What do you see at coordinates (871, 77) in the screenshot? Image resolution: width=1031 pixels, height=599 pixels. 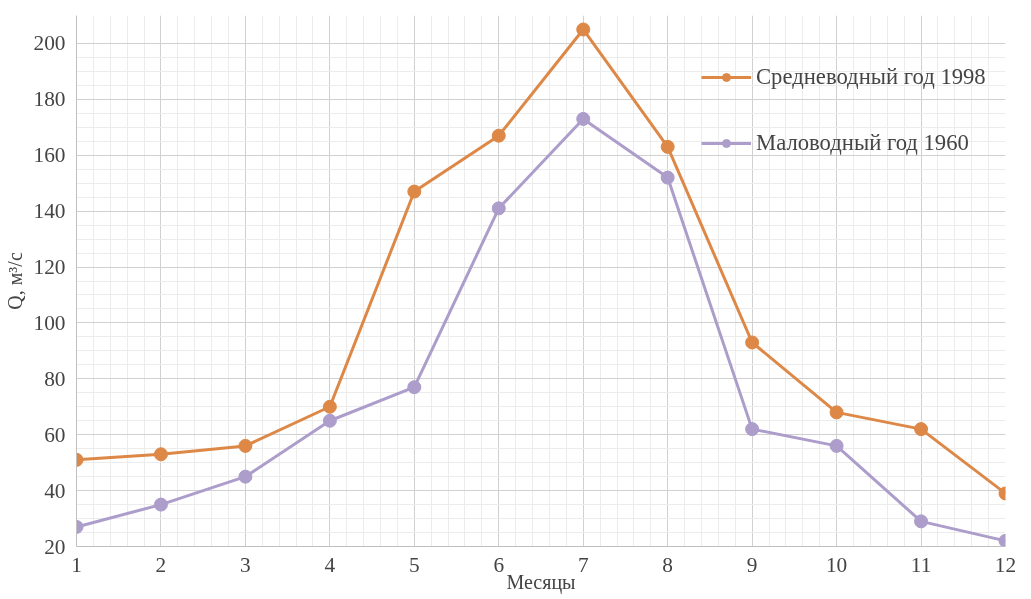 I see `legend-label: Средневодный год 1998` at bounding box center [871, 77].